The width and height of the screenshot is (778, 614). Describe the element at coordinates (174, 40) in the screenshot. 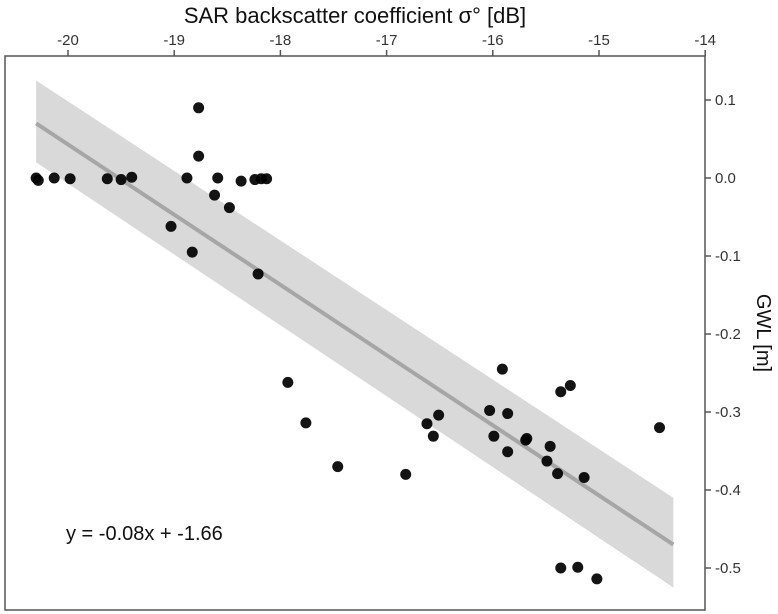

I see `x-tick-label: -19` at that location.